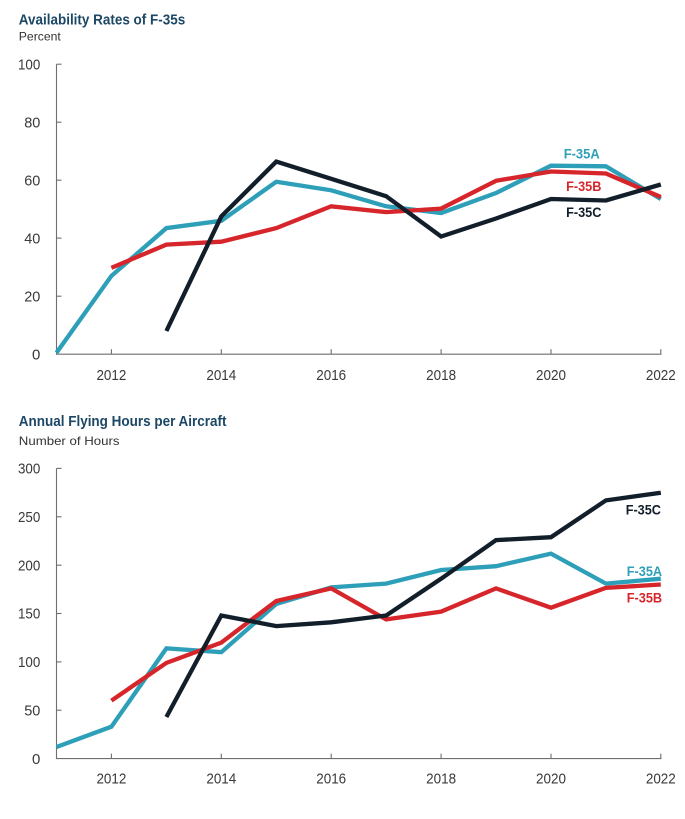 The height and width of the screenshot is (819, 685). Describe the element at coordinates (29, 614) in the screenshot. I see `svg-text: 150` at that location.